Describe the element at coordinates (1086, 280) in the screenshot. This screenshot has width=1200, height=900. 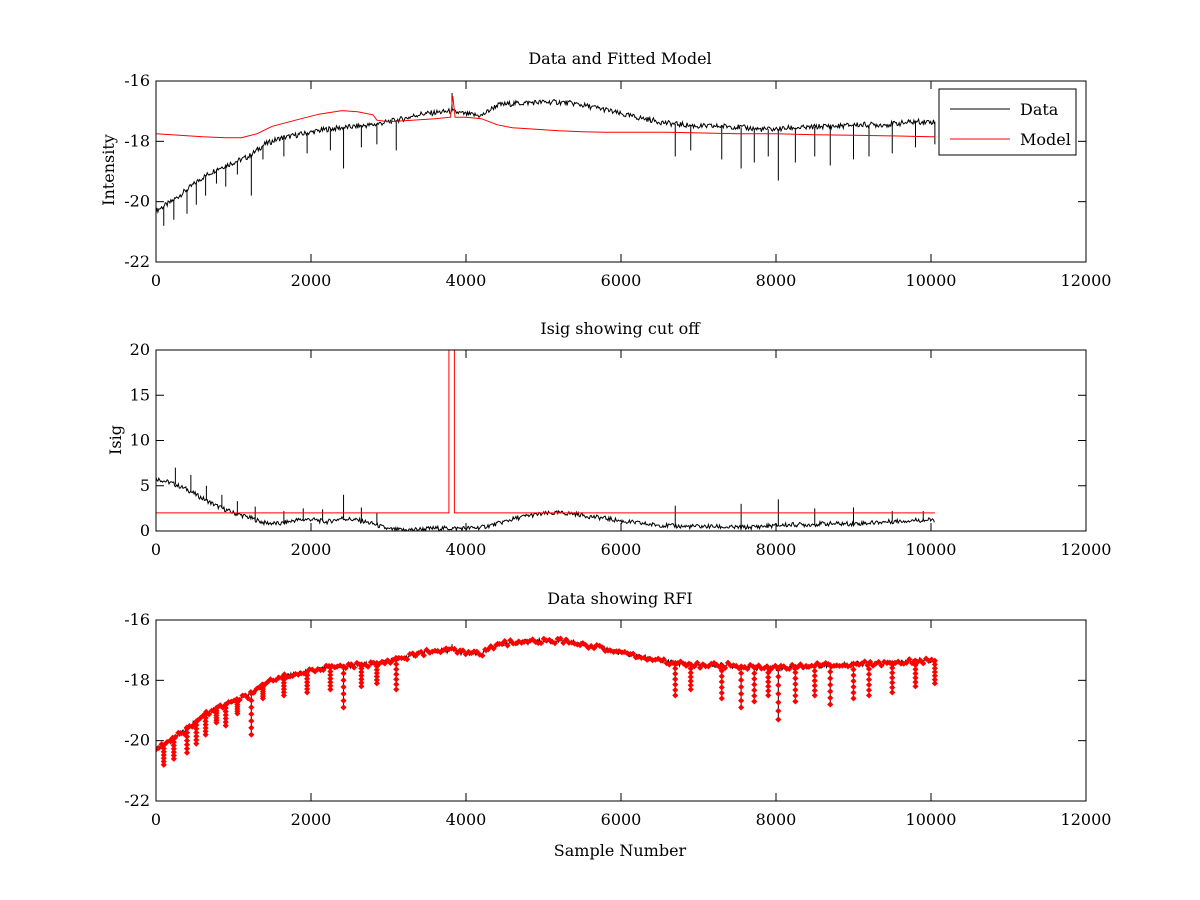
I see `x-tick-label: 12000` at that location.